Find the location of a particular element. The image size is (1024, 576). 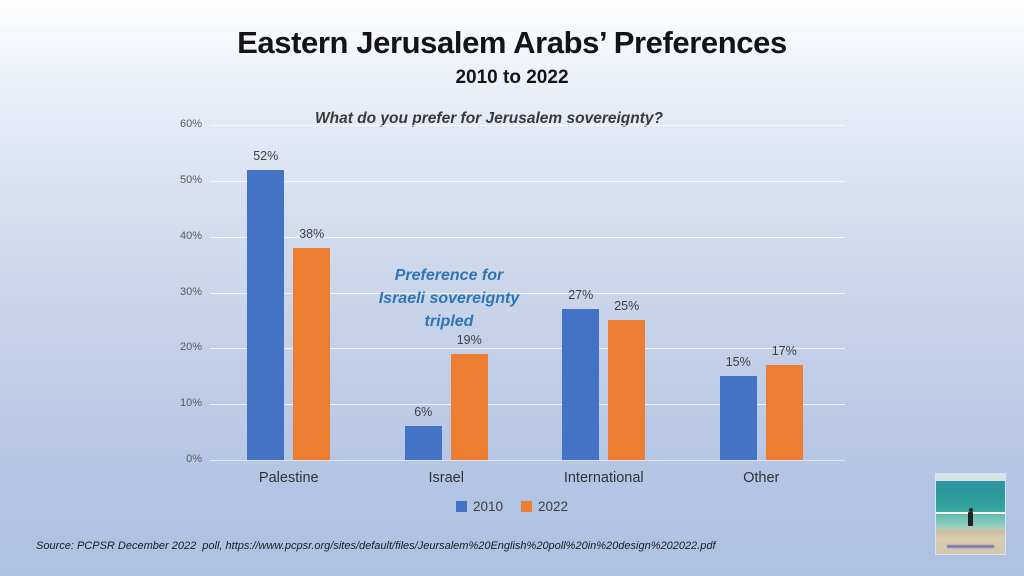

y-tick-label: 30% is located at coordinates (190, 291).